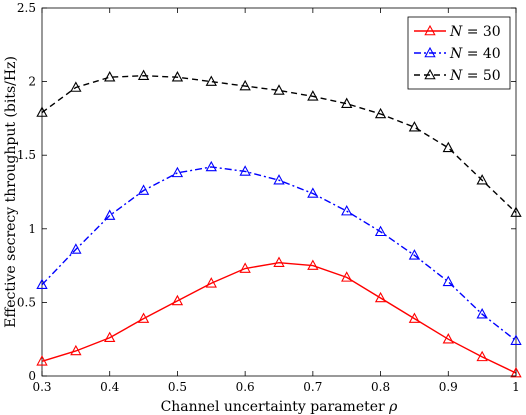  Describe the element at coordinates (26, 302) in the screenshot. I see `y-tick-label: 0.5` at that location.